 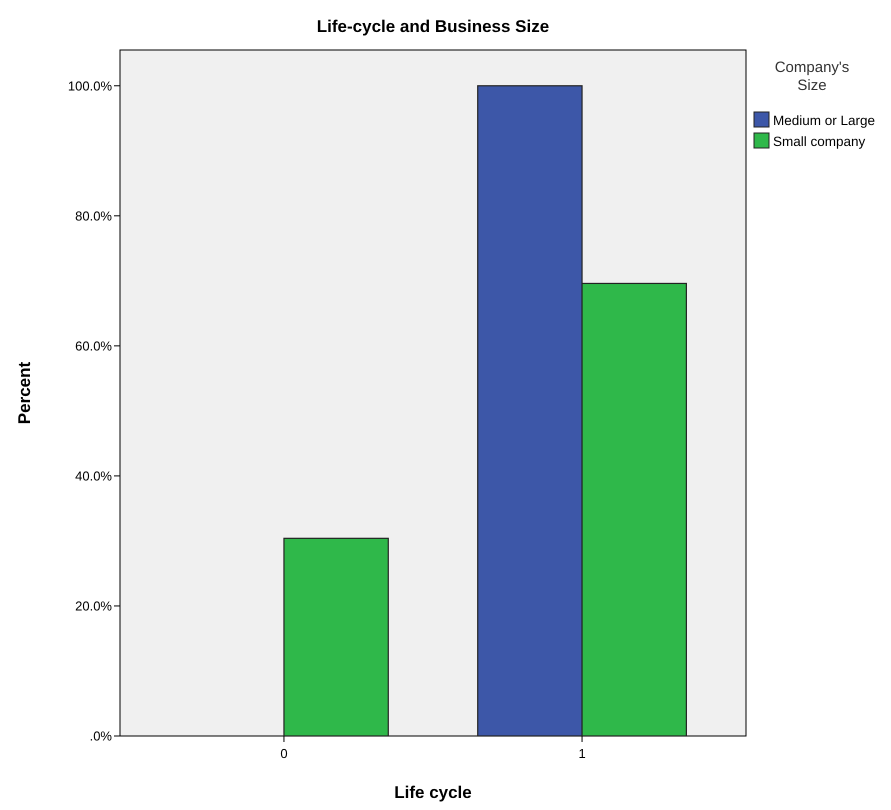 What do you see at coordinates (812, 76) in the screenshot?
I see `legend-title: Company's Size` at bounding box center [812, 76].